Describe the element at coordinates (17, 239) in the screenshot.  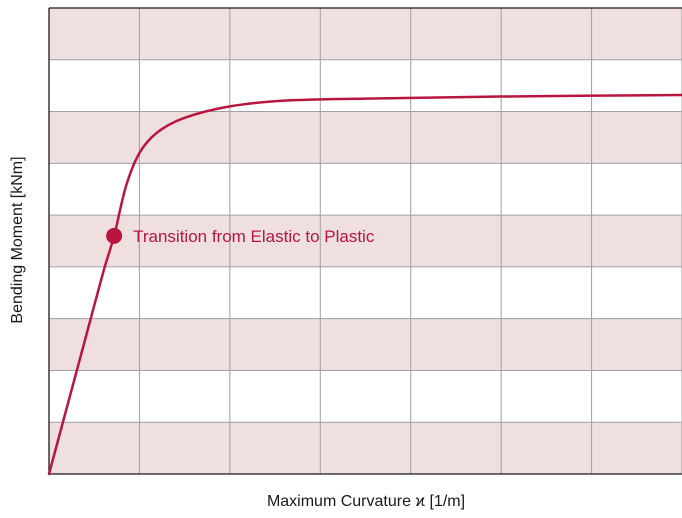
I see `y-axis-label: Bending Moment [kNm]` at that location.